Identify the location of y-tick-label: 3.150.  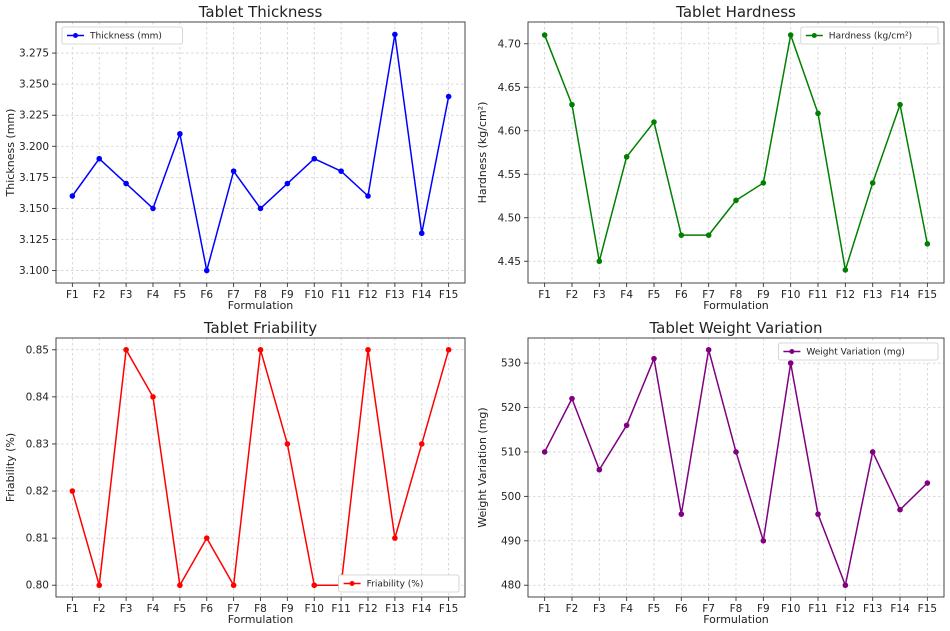
(34, 209).